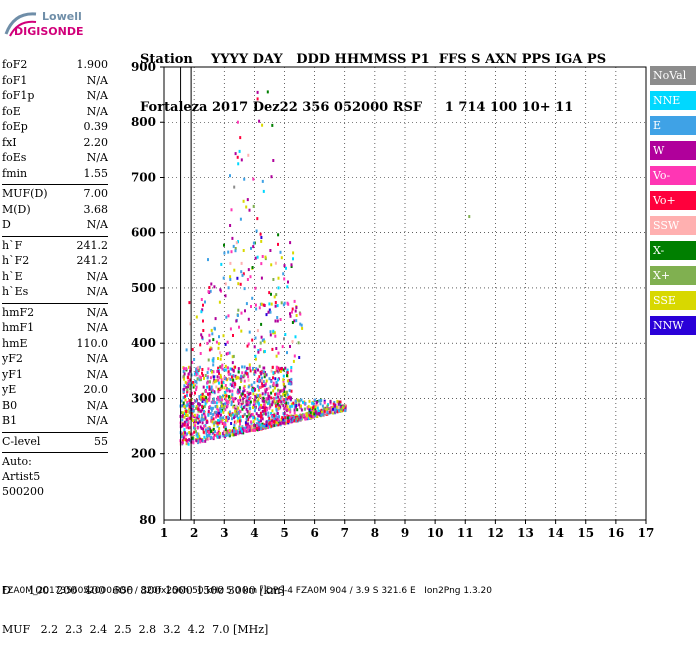 The width and height of the screenshot is (700, 649). I want to click on param-key: h`F2, so click(16, 260).